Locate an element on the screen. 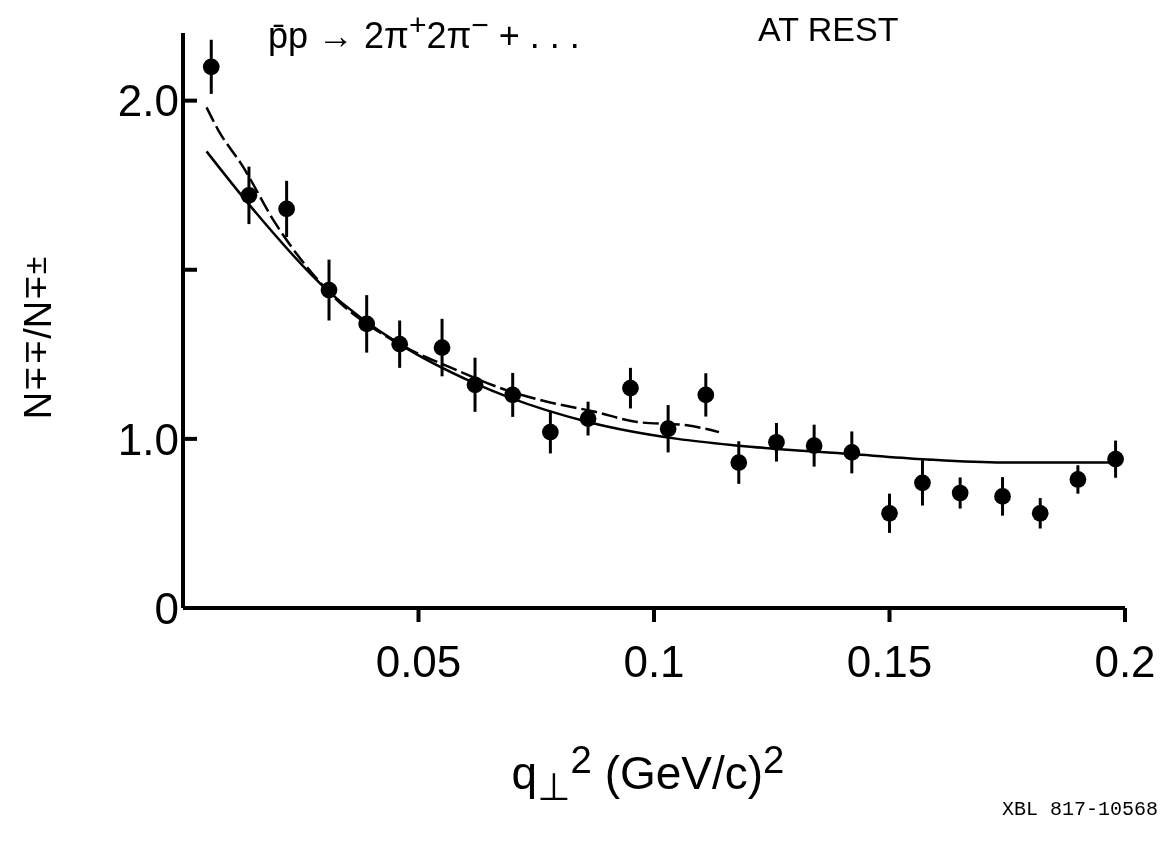  y-tick-label: 0 is located at coordinates (166, 608).